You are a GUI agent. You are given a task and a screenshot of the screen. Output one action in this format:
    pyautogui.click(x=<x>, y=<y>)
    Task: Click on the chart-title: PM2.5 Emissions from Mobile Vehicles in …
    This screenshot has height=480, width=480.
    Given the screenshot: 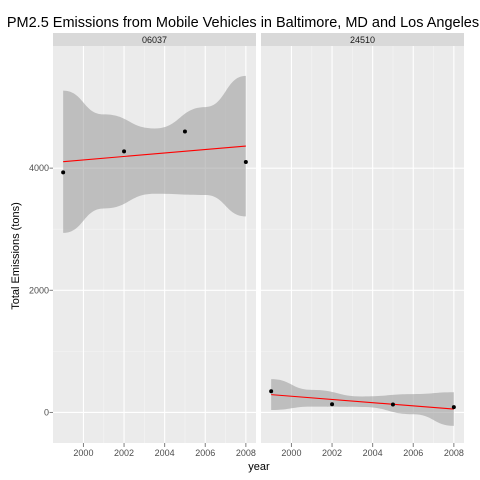 What is the action you would take?
    pyautogui.click(x=243, y=23)
    